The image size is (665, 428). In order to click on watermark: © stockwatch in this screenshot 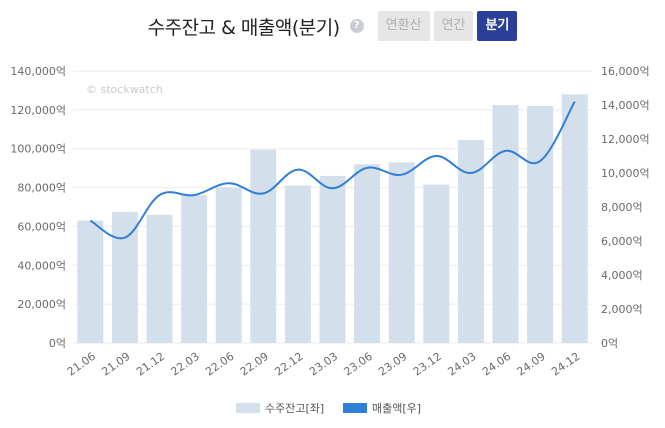, I will do `click(124, 89)`.